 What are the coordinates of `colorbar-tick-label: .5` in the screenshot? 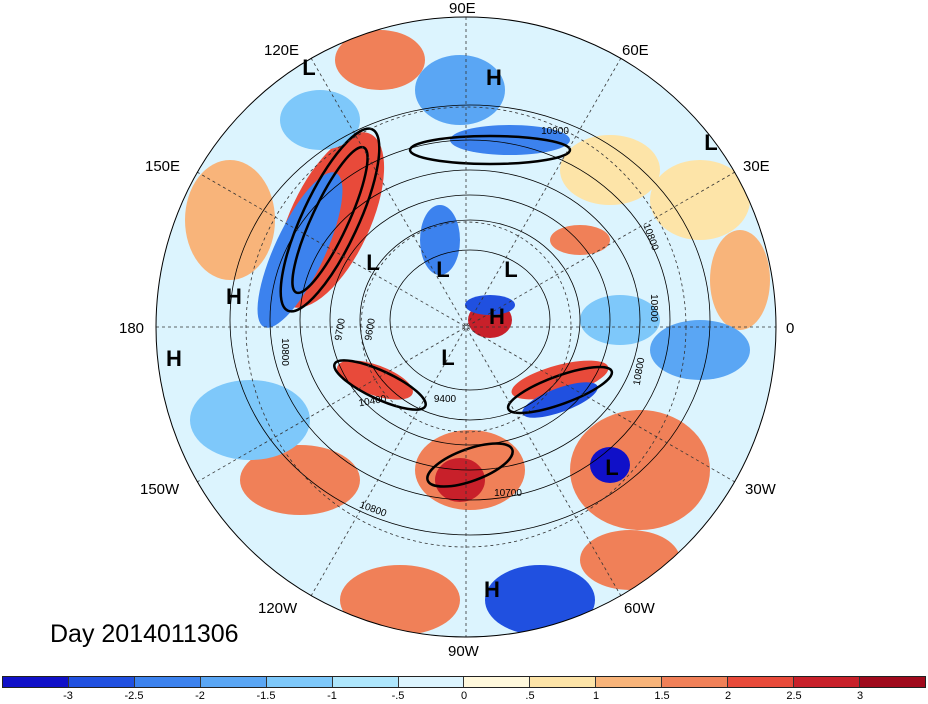 It's located at (530, 696).